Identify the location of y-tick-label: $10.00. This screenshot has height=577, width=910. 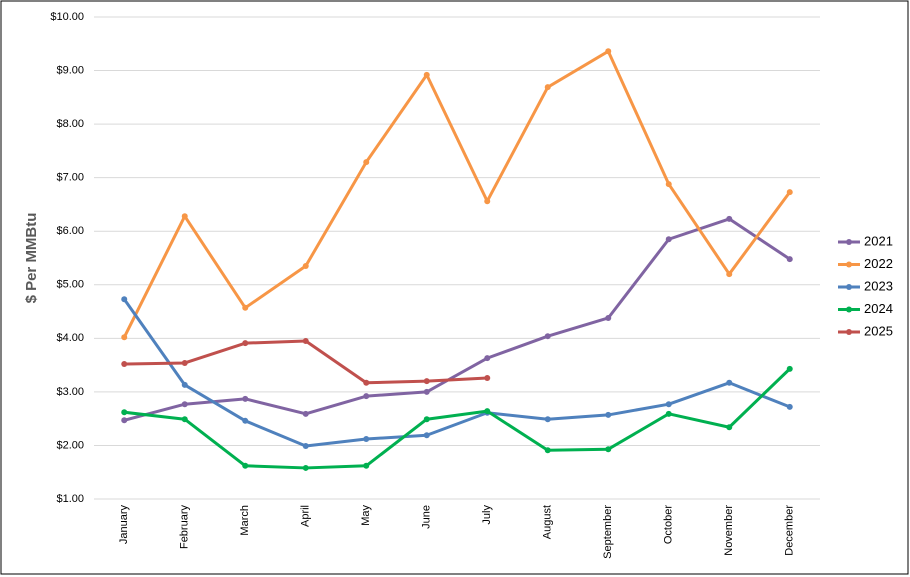
(67, 17).